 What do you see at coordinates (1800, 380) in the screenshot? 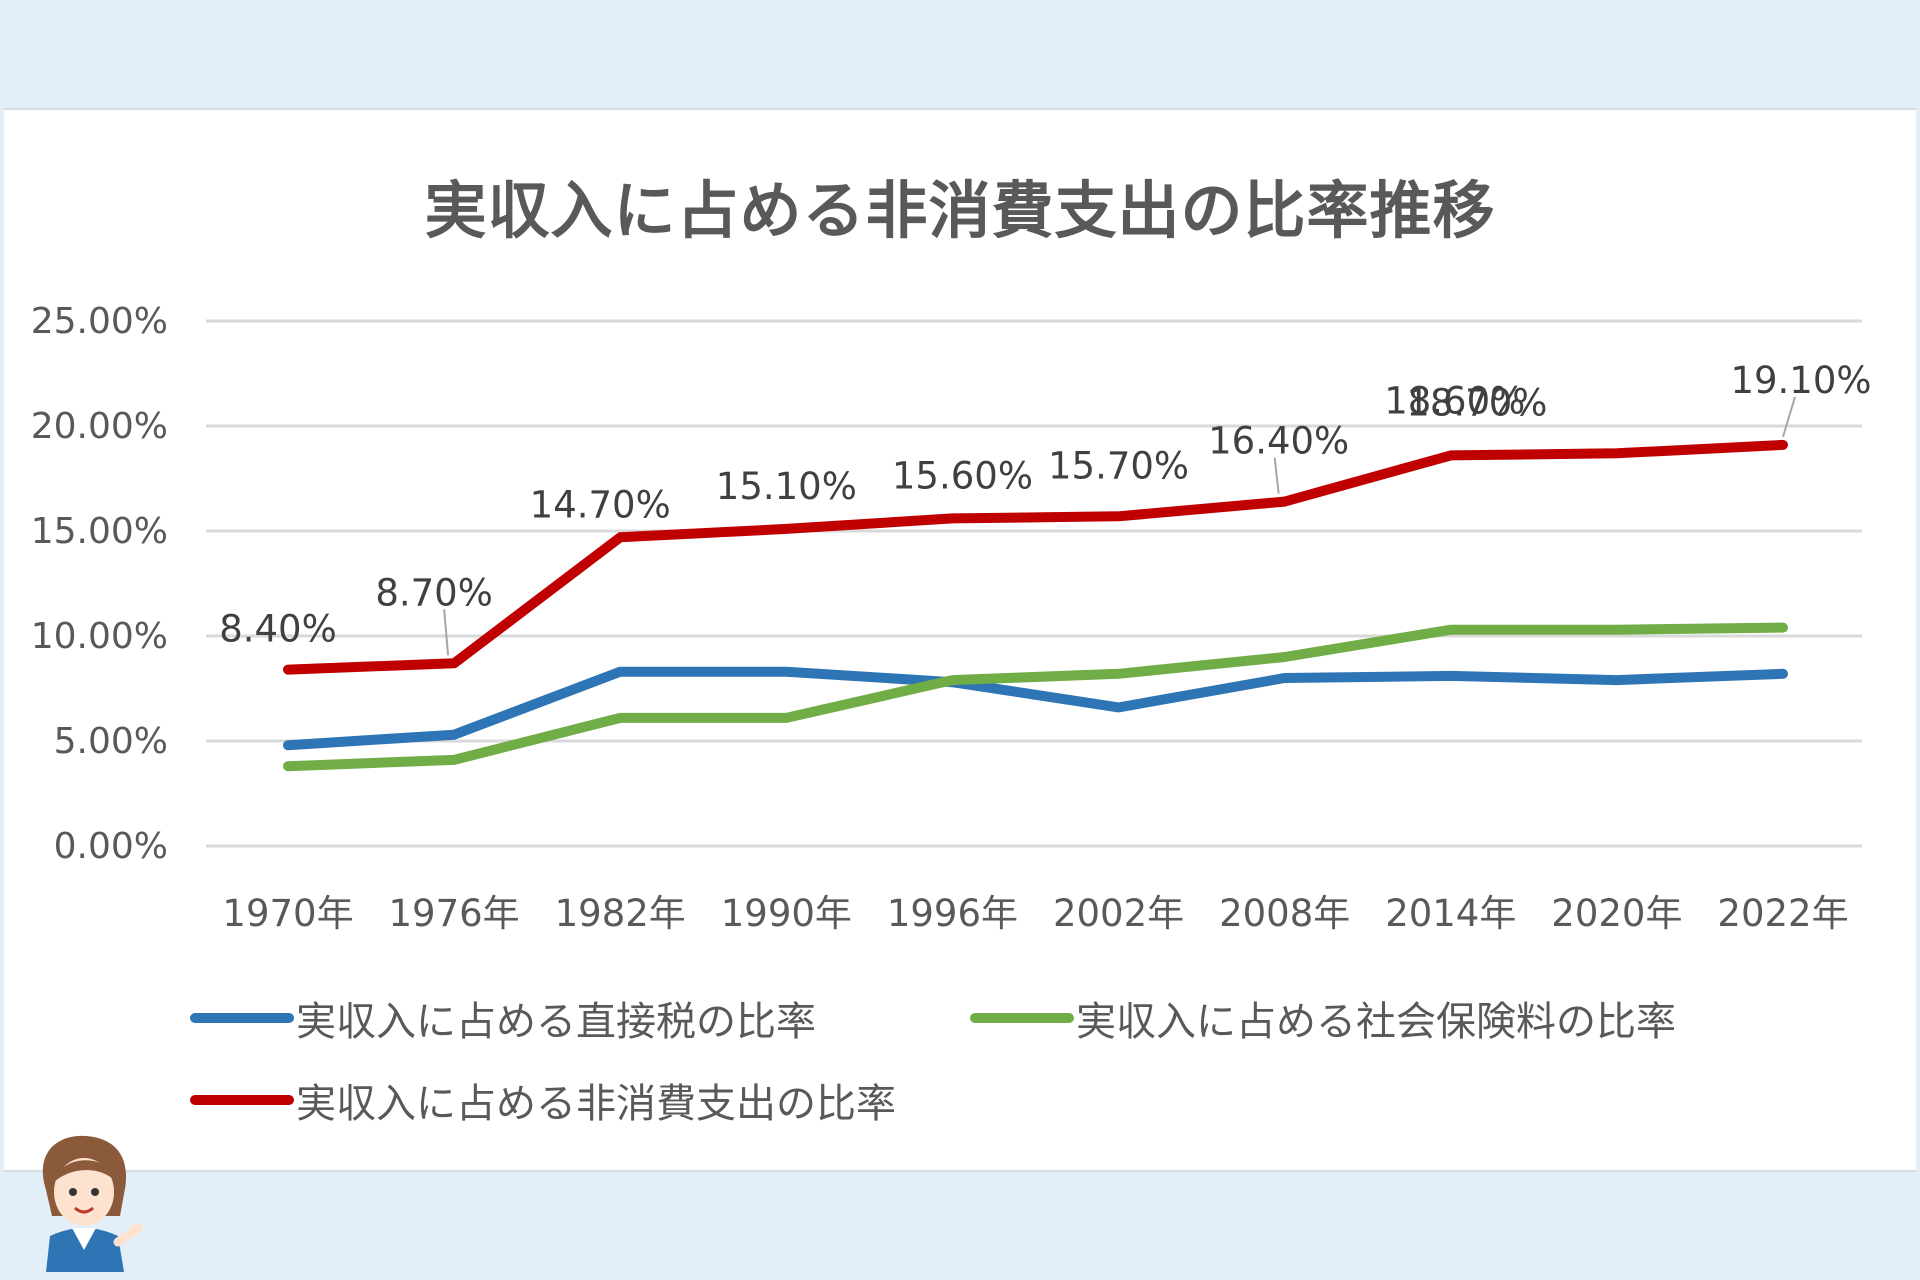
I see `data-label: 19.10%` at bounding box center [1800, 380].